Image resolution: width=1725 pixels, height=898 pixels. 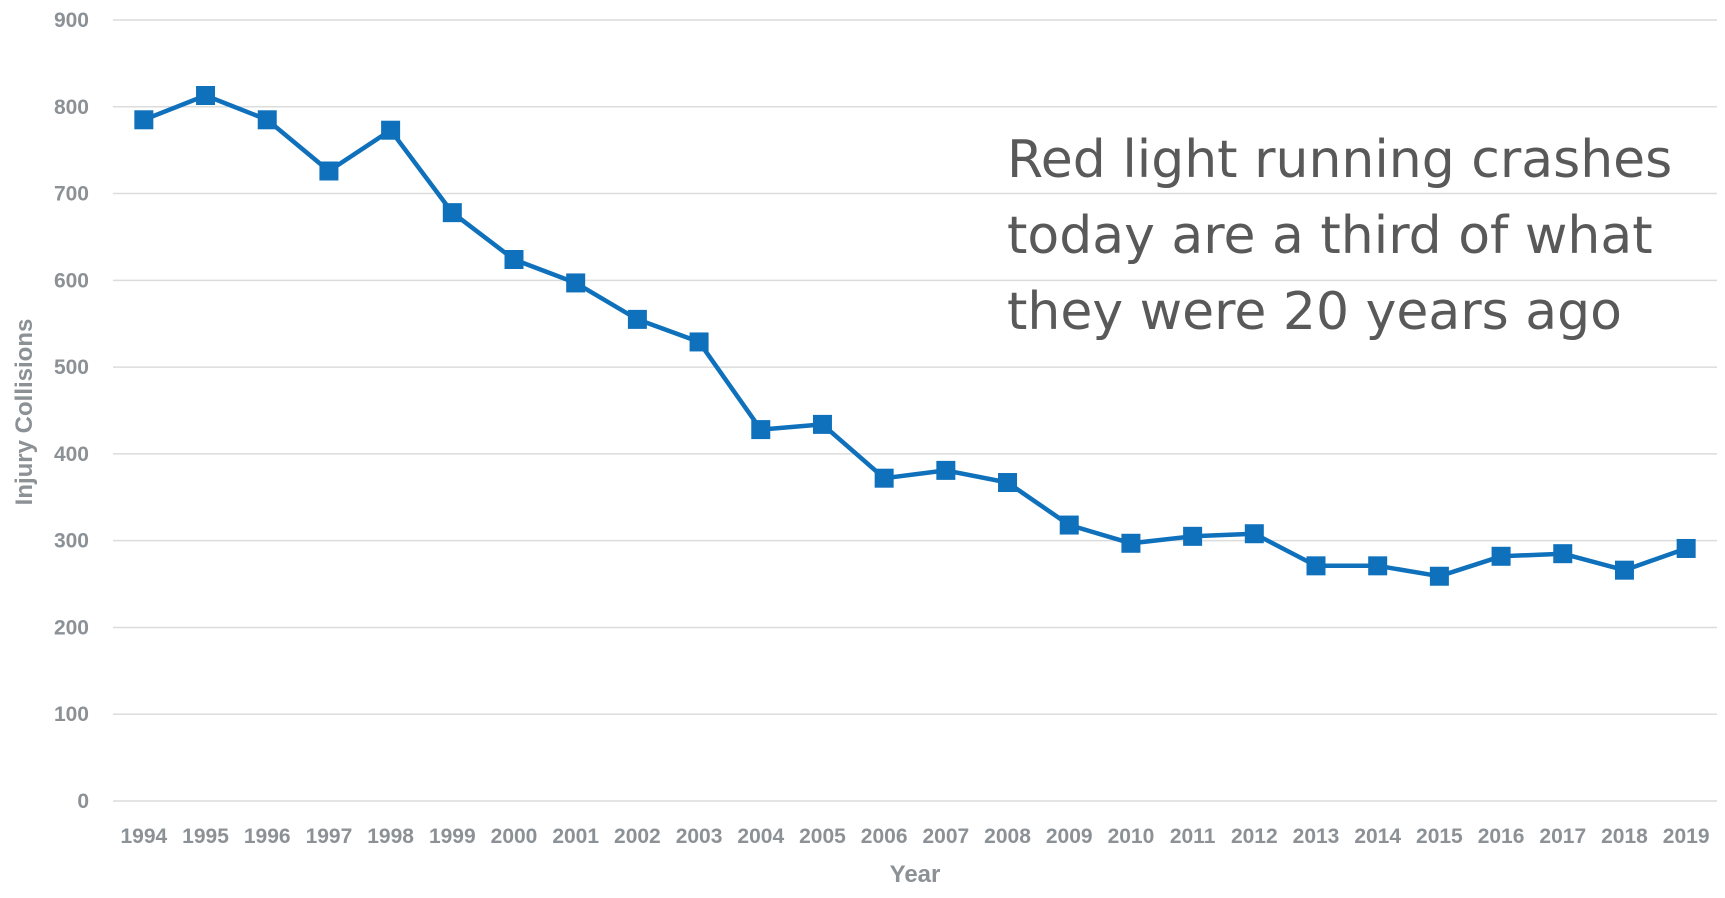 I want to click on y-tick-label: 0, so click(x=83, y=801).